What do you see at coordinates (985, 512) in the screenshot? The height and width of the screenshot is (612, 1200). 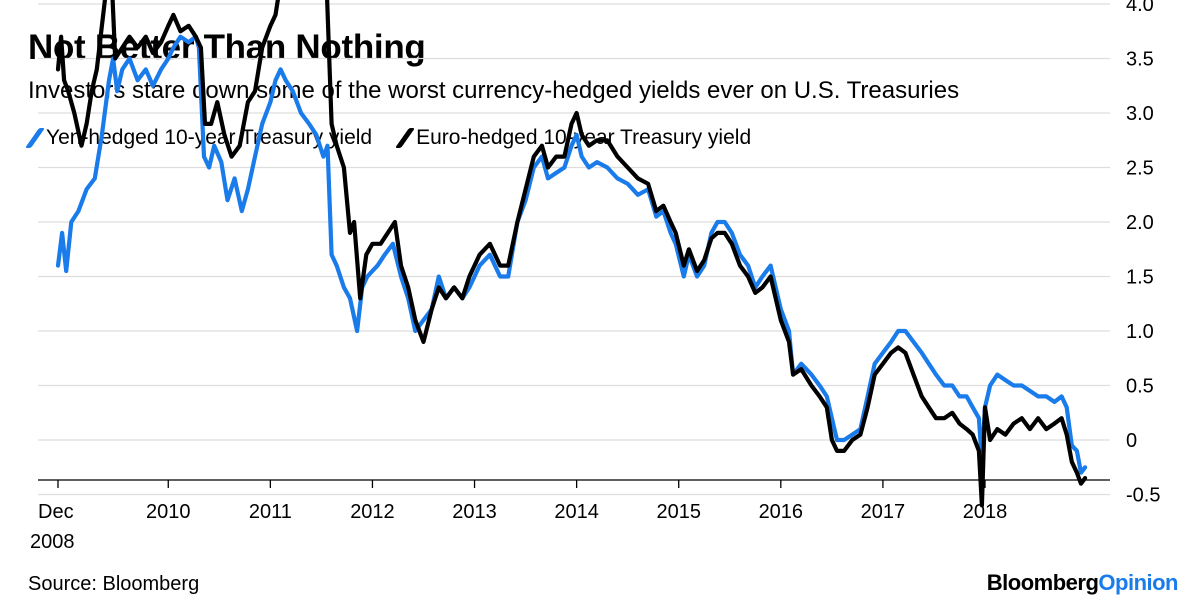 I see `x-tick-label: 2018` at bounding box center [985, 512].